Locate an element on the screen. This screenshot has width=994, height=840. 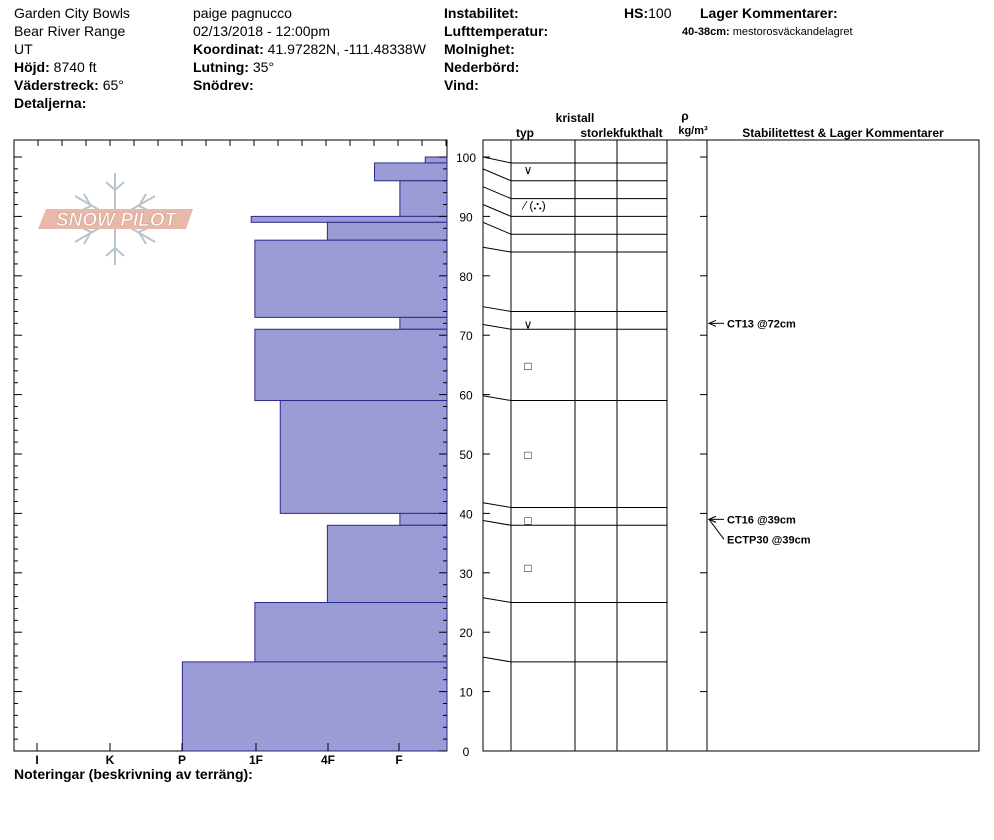
test-arrow is located at coordinates (716, 529).